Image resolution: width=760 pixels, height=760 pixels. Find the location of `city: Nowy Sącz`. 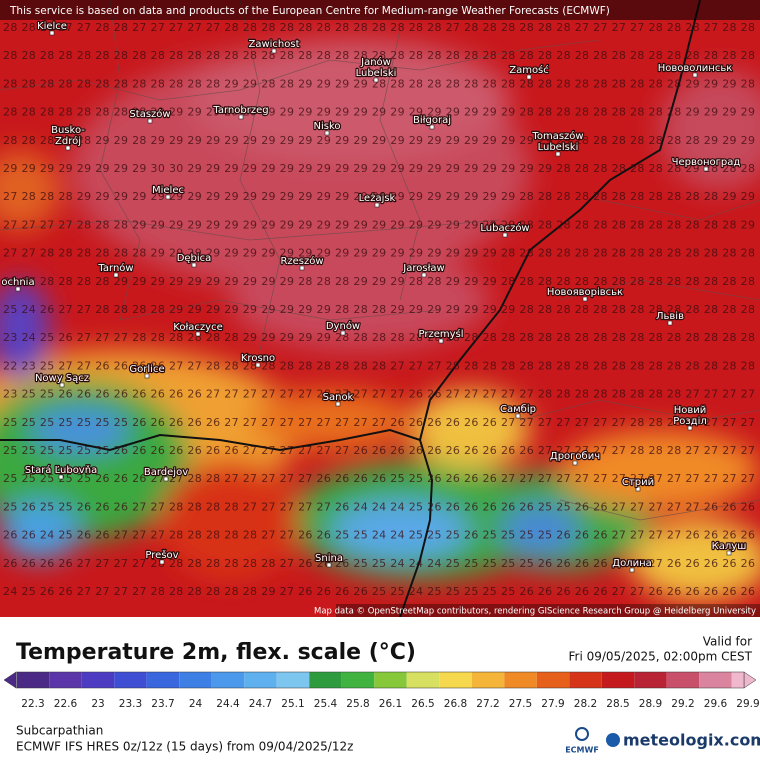

city: Nowy Sącz is located at coordinates (62, 380).